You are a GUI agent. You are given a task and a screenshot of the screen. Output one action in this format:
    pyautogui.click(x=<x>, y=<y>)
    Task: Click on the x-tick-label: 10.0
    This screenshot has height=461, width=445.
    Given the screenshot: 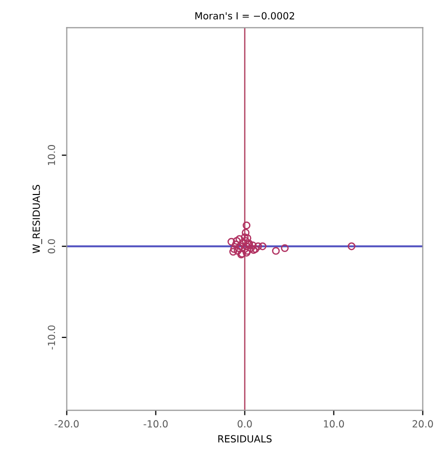 What is the action you would take?
    pyautogui.click(x=334, y=424)
    